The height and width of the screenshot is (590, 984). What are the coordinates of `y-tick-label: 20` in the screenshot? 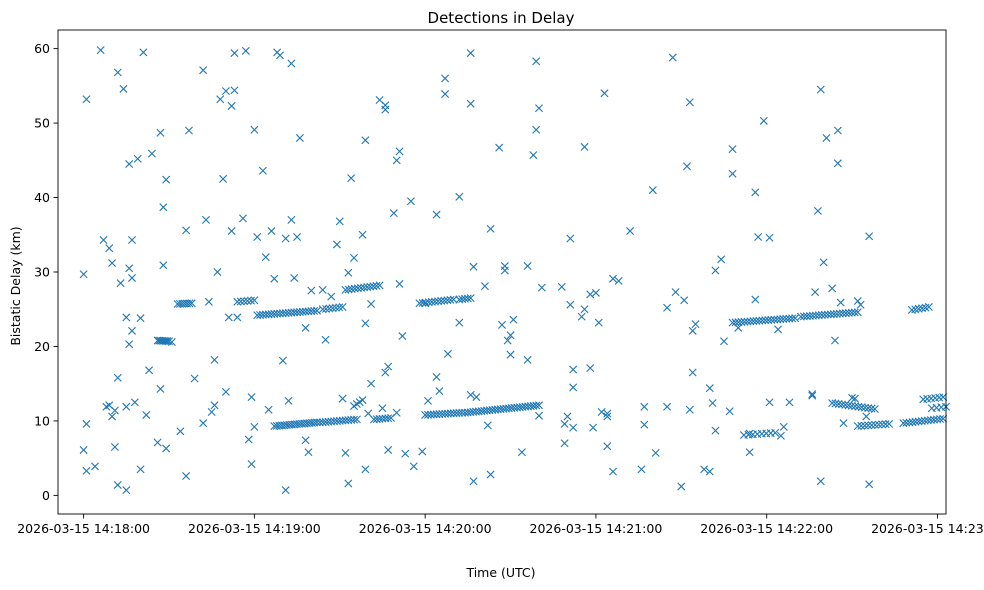 It's located at (42, 346).